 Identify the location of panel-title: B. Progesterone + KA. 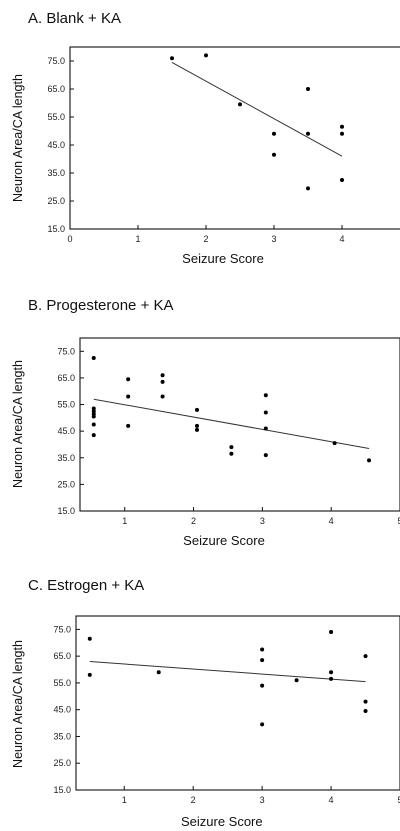
(101, 305).